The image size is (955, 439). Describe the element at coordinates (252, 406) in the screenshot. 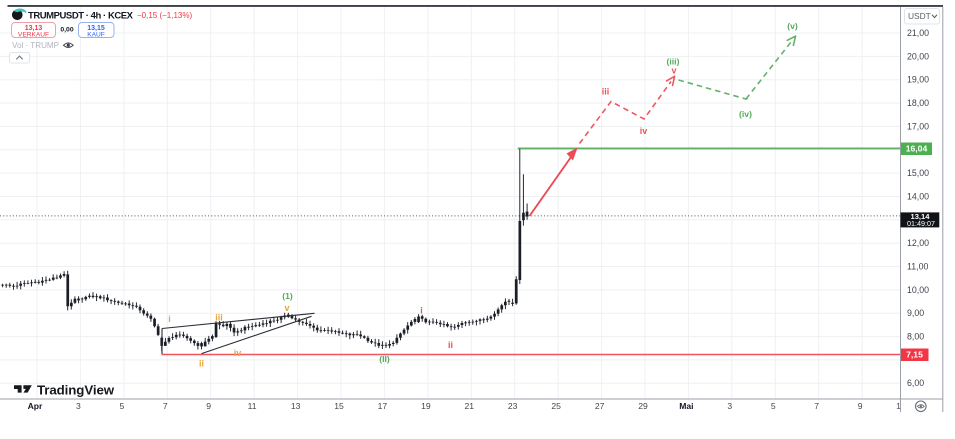

I see `svg-text: 11` at that location.